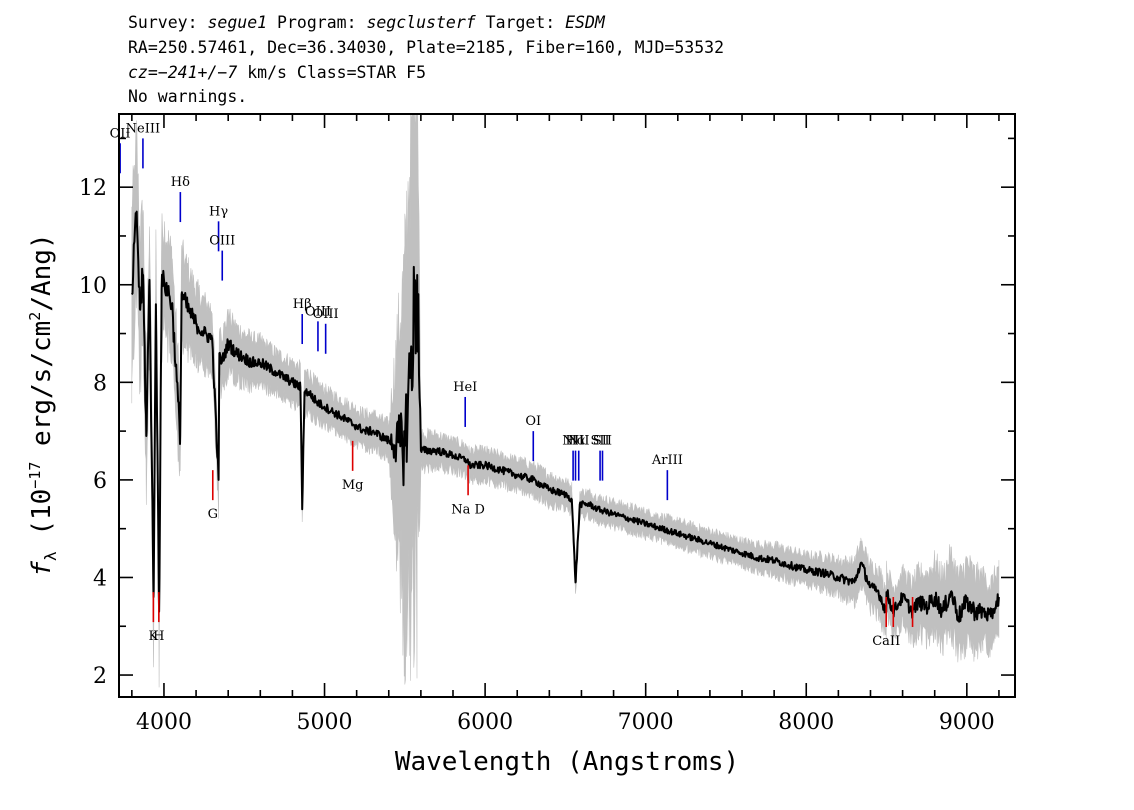 The width and height of the screenshot is (1134, 810). Describe the element at coordinates (421, 22) in the screenshot. I see `header-line-1-part: segclusterf` at that location.